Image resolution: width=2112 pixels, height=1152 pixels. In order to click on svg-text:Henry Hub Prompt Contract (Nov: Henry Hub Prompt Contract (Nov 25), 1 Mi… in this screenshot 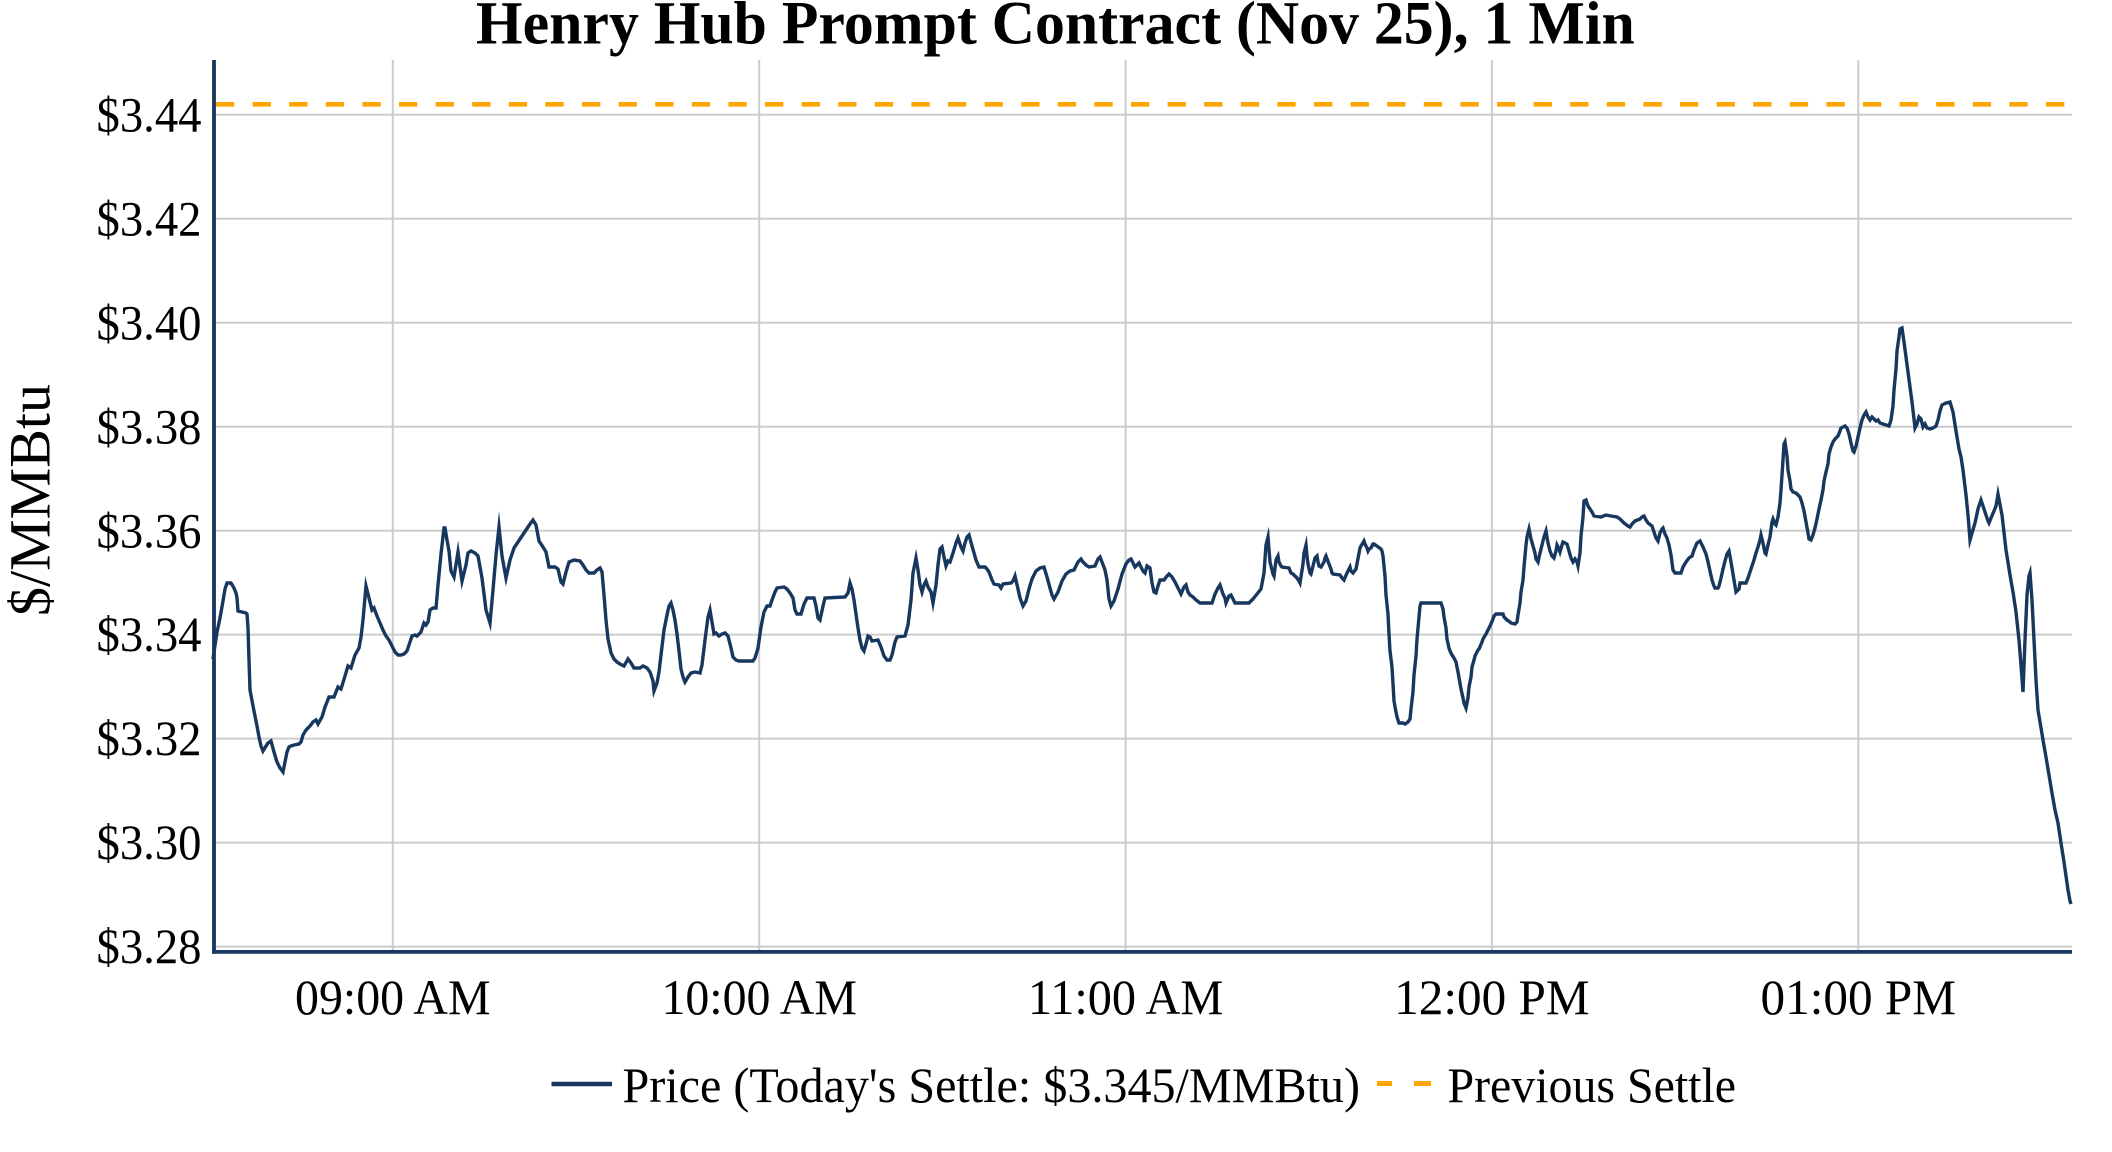, I will do `click(1055, 29)`.